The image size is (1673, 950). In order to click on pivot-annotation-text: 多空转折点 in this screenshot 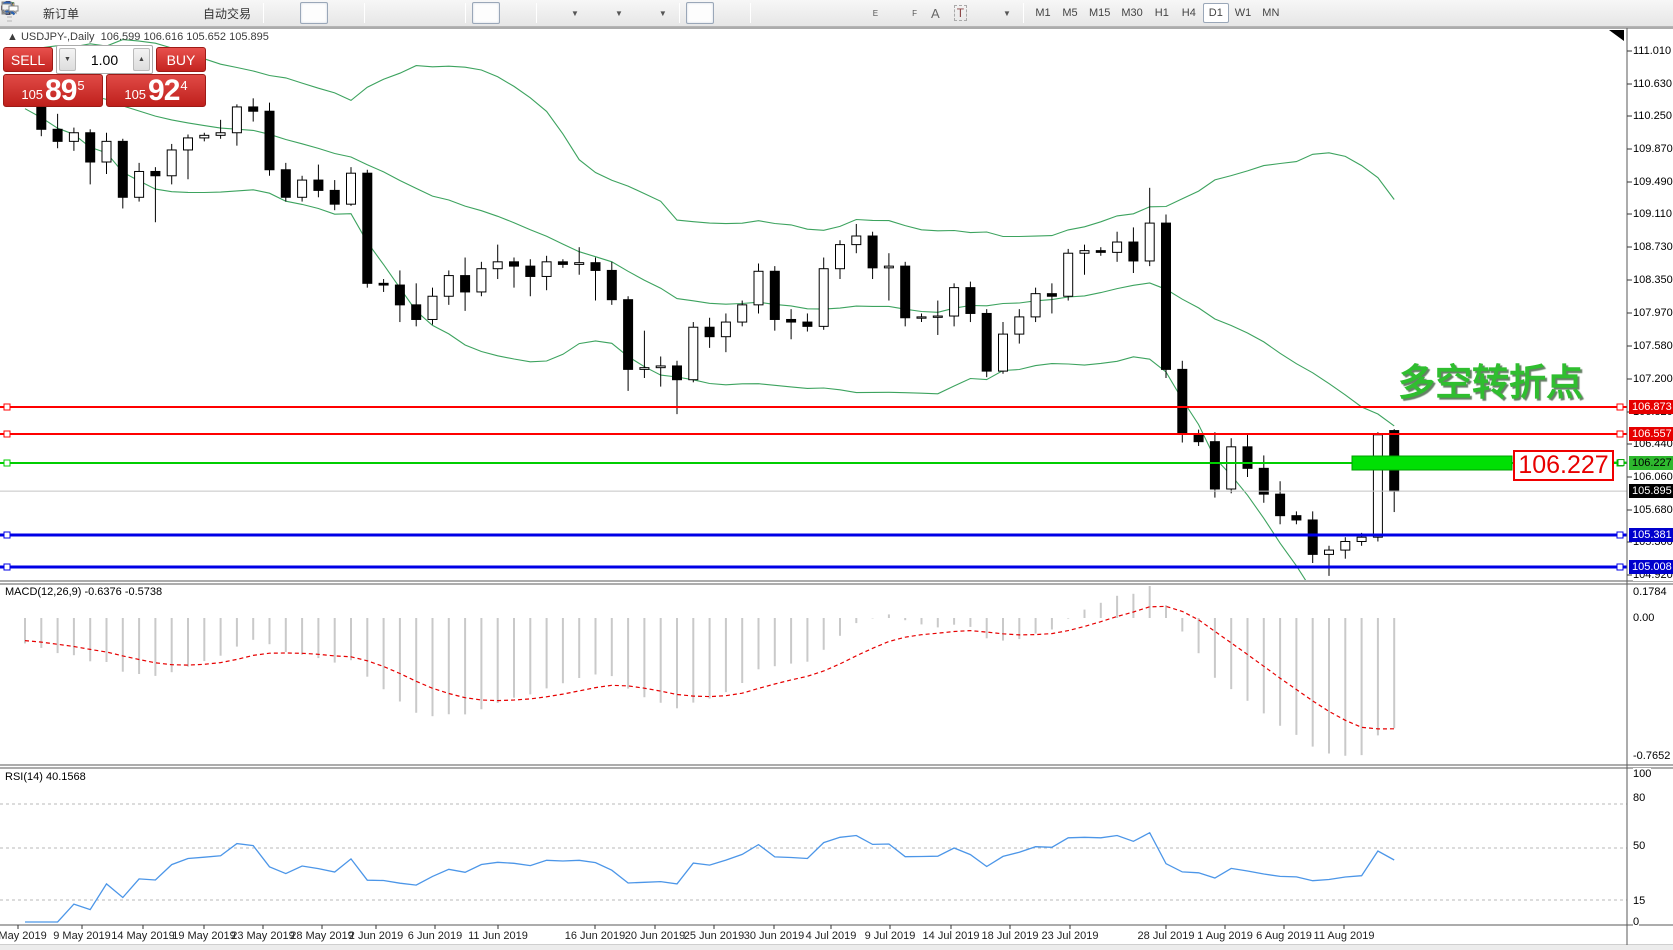, I will do `click(1490, 382)`.